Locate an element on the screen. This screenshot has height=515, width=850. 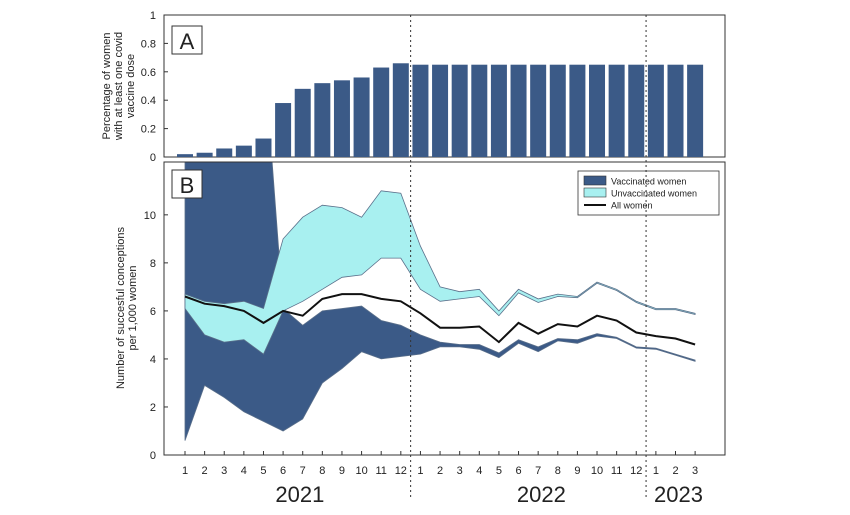
panel-a-y-axis: 0 0.2 0.4 0.6 0.8 1 is located at coordinates (154, 87).